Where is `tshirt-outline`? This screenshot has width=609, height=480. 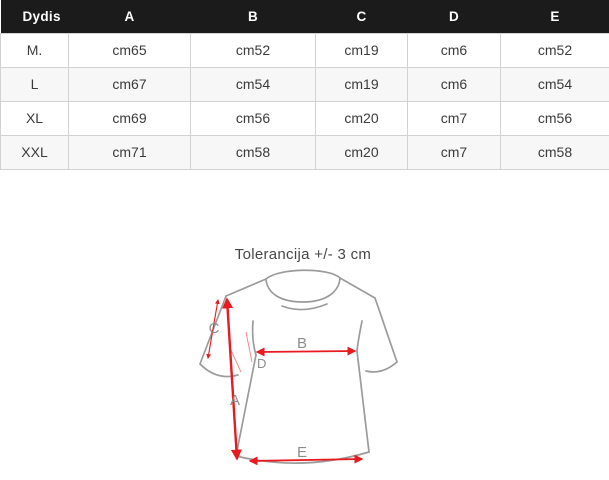
tshirt-outline is located at coordinates (298, 366).